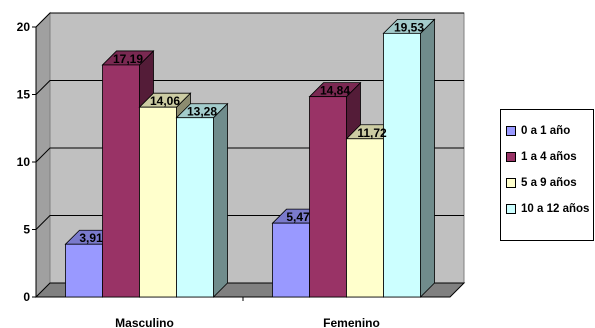 This screenshot has height=328, width=595. What do you see at coordinates (24, 27) in the screenshot?
I see `y-tick-label: 20` at bounding box center [24, 27].